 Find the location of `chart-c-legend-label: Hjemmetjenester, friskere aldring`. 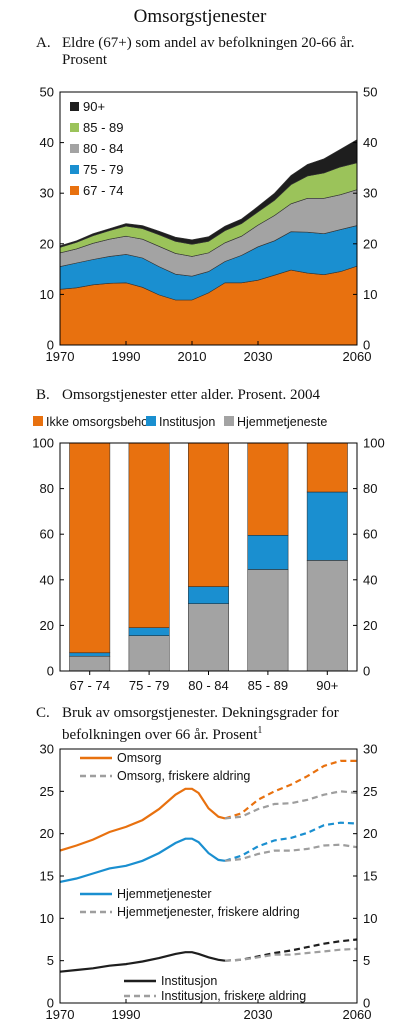

chart-c-legend-label: Hjemmetjenester, friskere aldring is located at coordinates (208, 912).